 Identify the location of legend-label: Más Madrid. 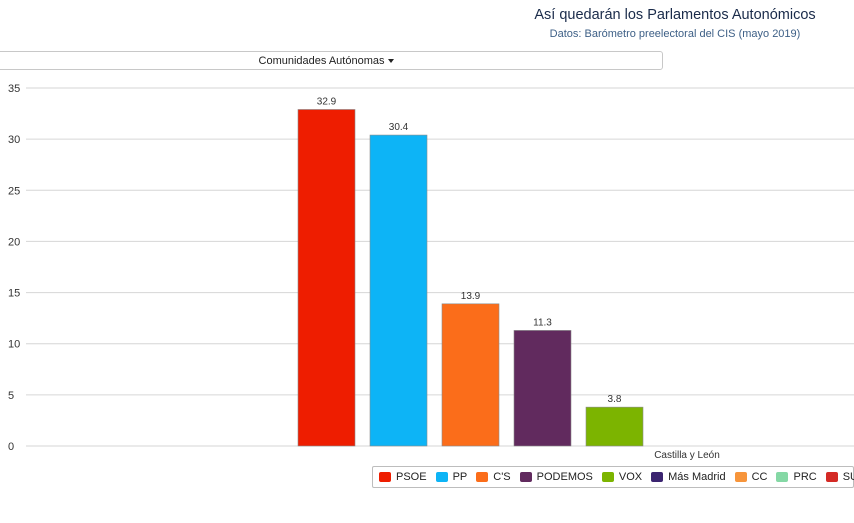
(697, 477).